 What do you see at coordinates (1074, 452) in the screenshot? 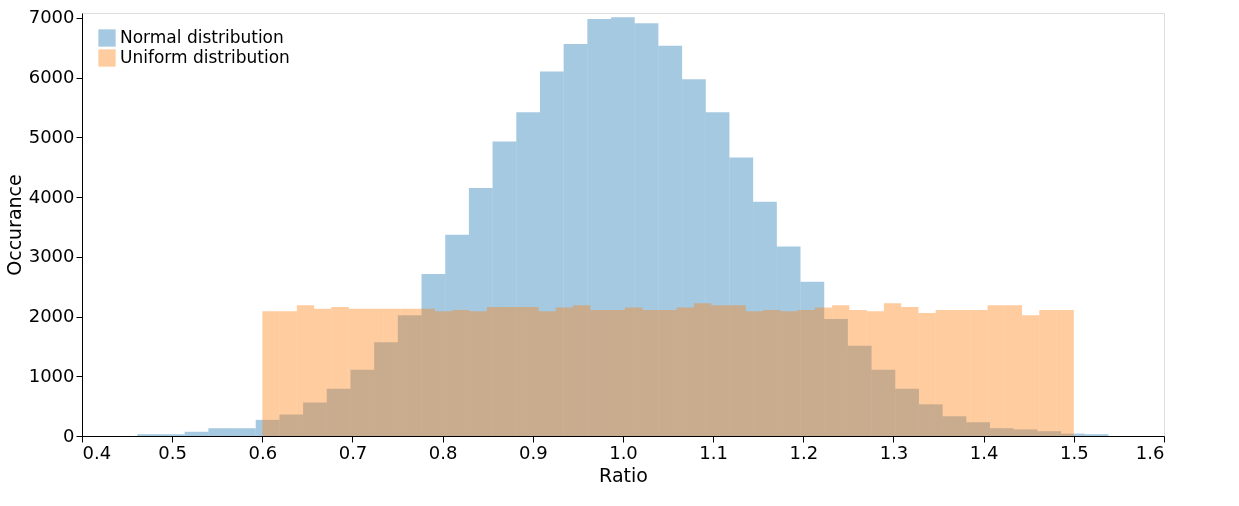
I see `x-tick-label: 1.5` at bounding box center [1074, 452].